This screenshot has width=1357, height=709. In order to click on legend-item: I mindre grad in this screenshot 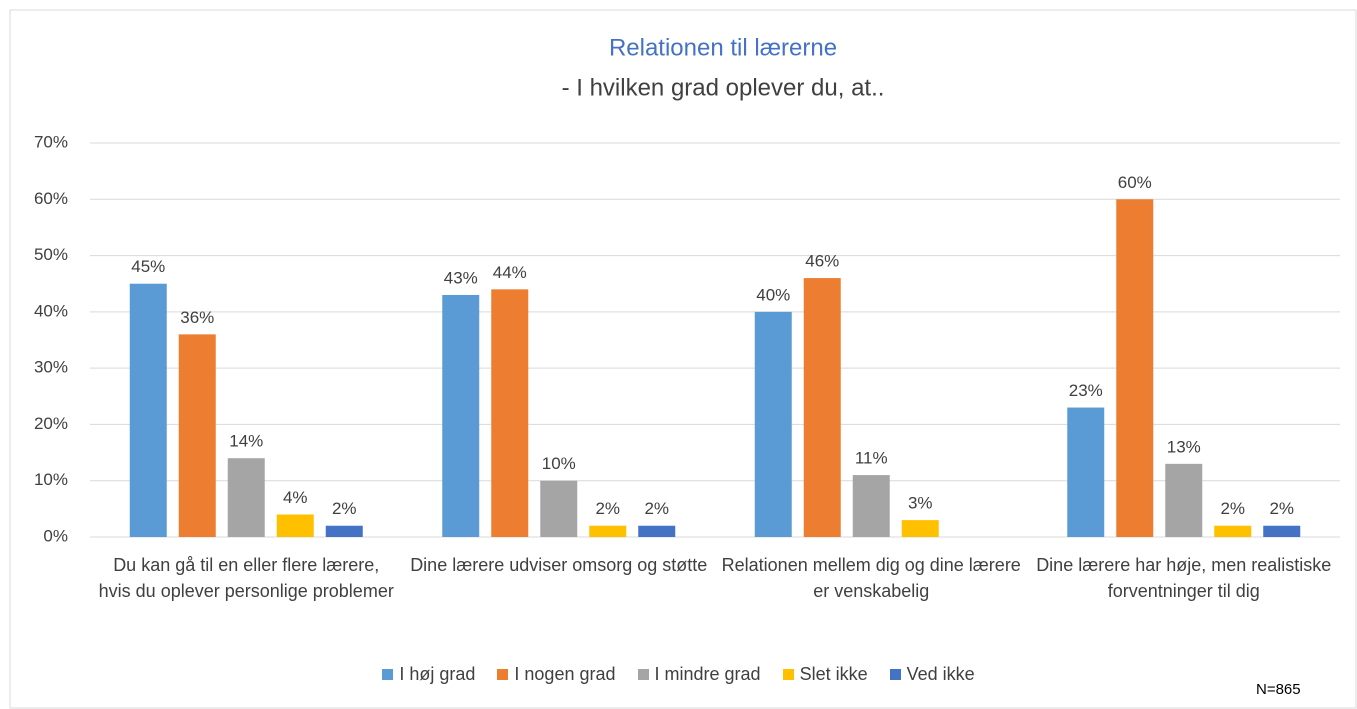, I will do `click(699, 674)`.